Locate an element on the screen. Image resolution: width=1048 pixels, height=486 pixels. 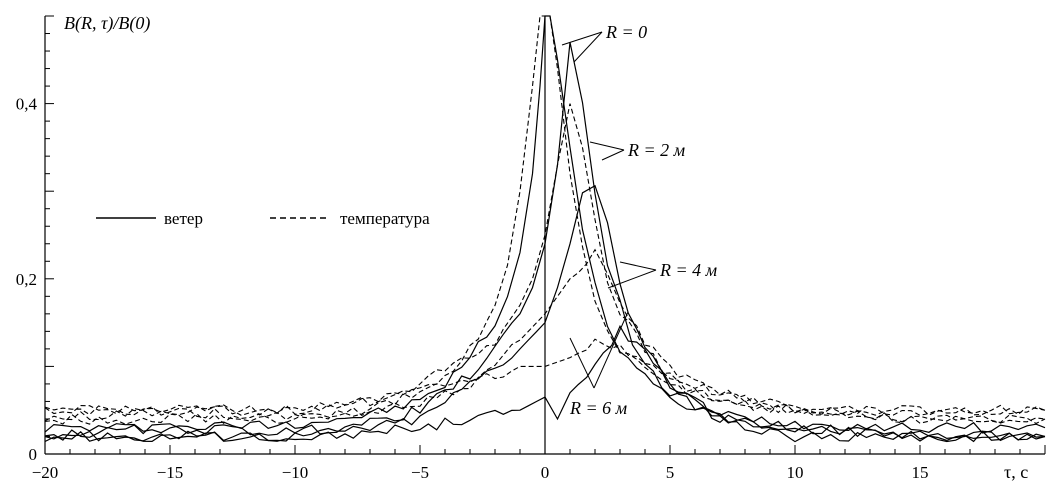
annotation-r2: R = 2 м is located at coordinates (637, 150).